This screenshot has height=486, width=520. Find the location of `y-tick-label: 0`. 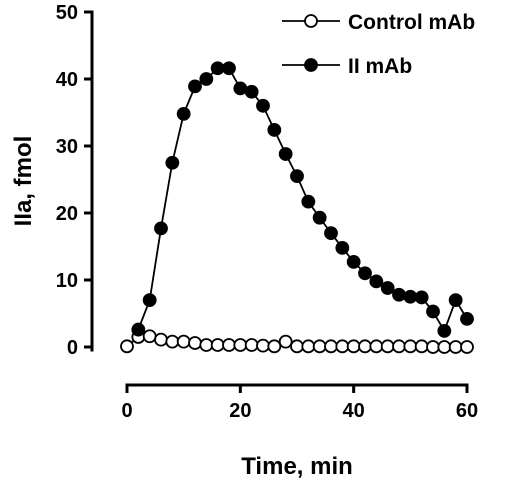

y-tick-label: 0 is located at coordinates (72, 348).